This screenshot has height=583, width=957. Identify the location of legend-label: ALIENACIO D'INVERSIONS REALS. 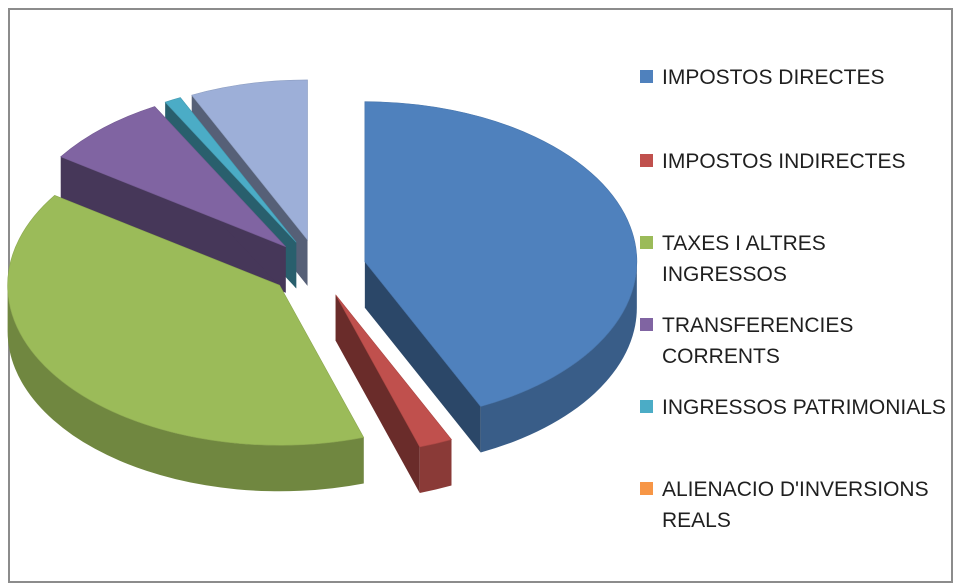
(795, 505).